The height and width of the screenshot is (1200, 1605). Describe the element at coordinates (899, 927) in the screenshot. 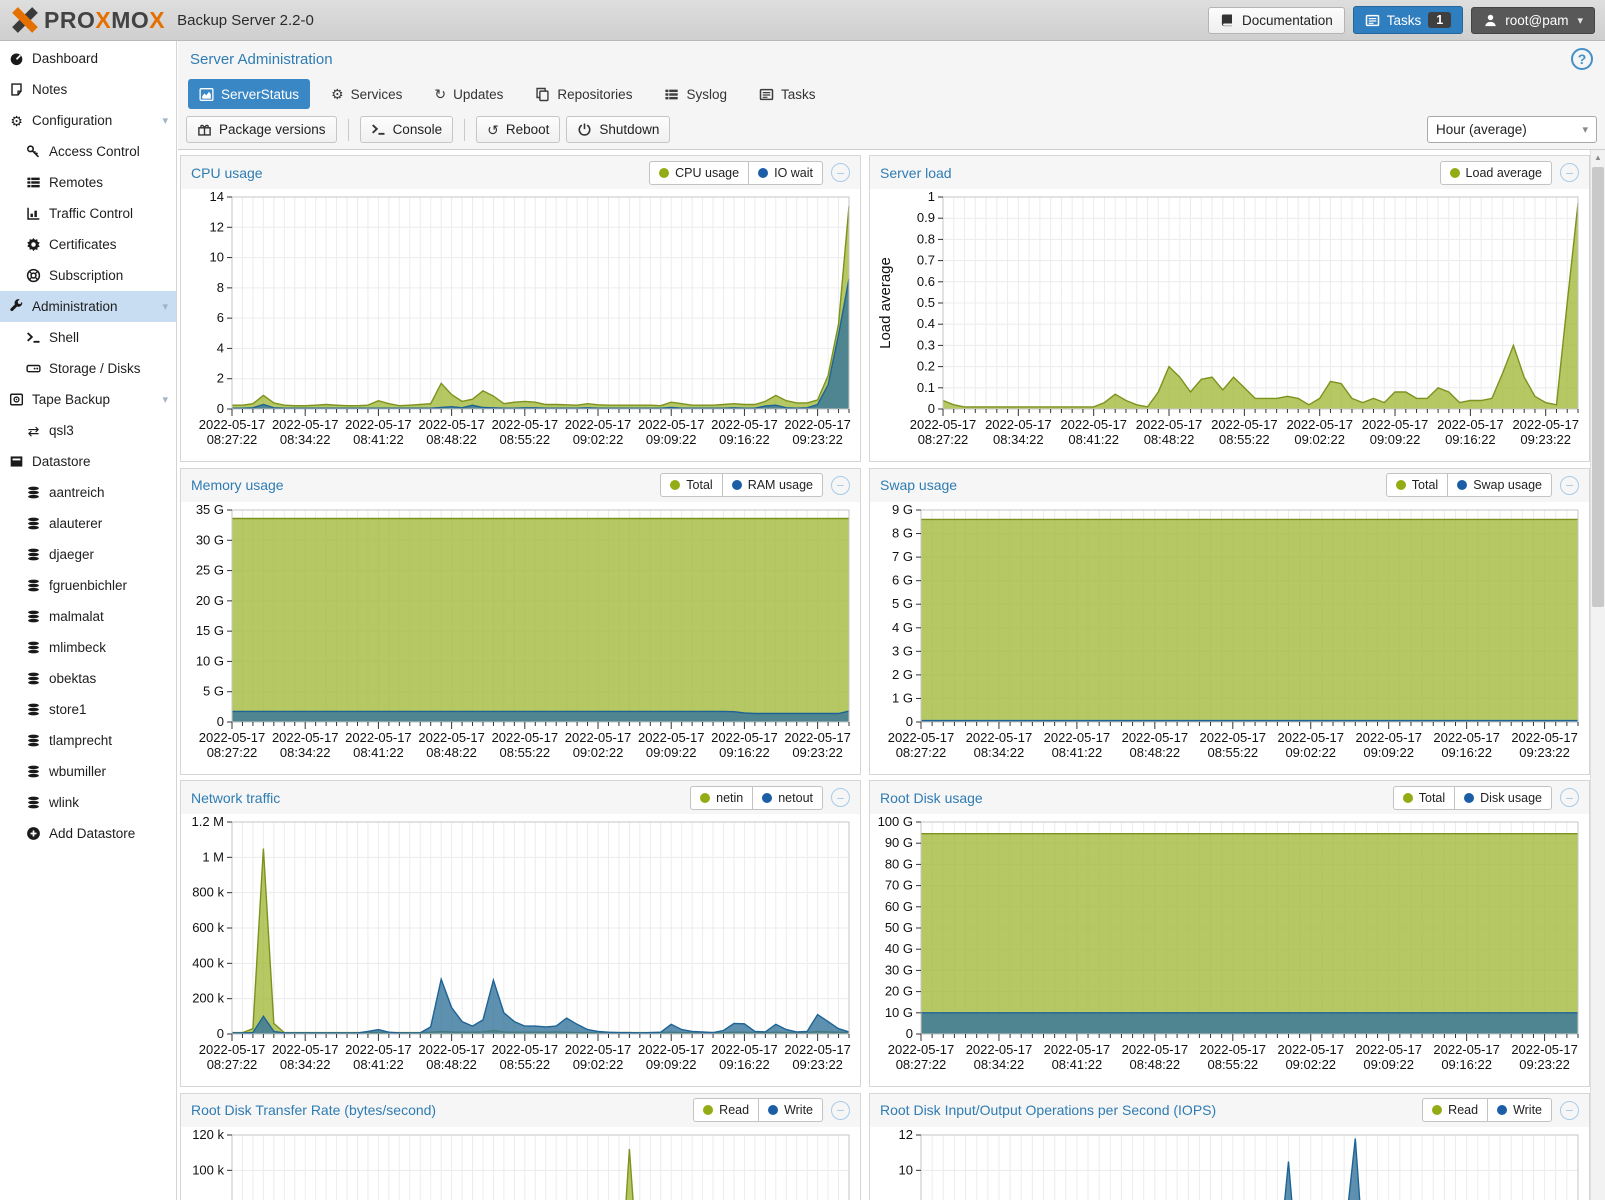

I see `svg-text: 50 G` at that location.